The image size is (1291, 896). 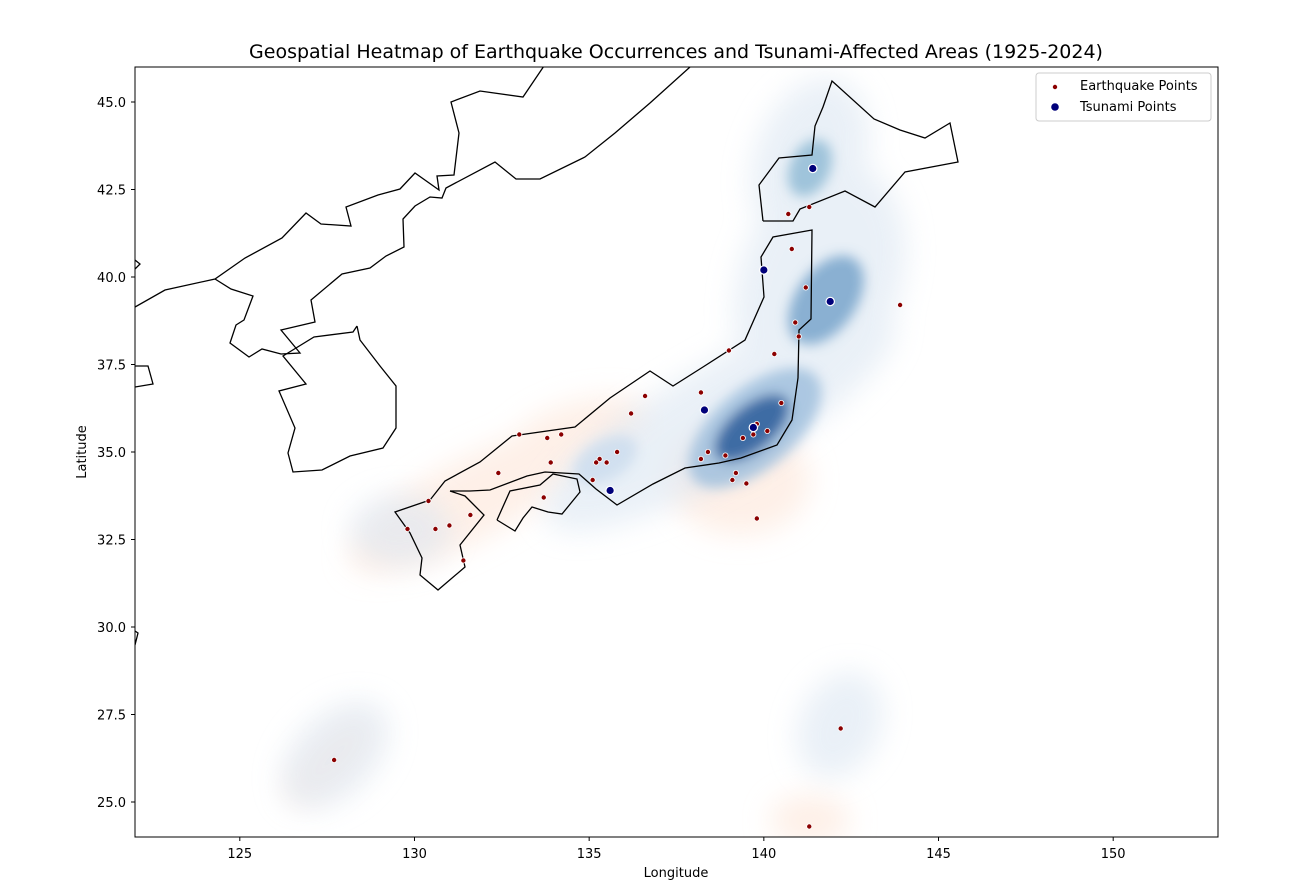 What do you see at coordinates (1055, 107) in the screenshot?
I see `legend-tsunami-marker` at bounding box center [1055, 107].